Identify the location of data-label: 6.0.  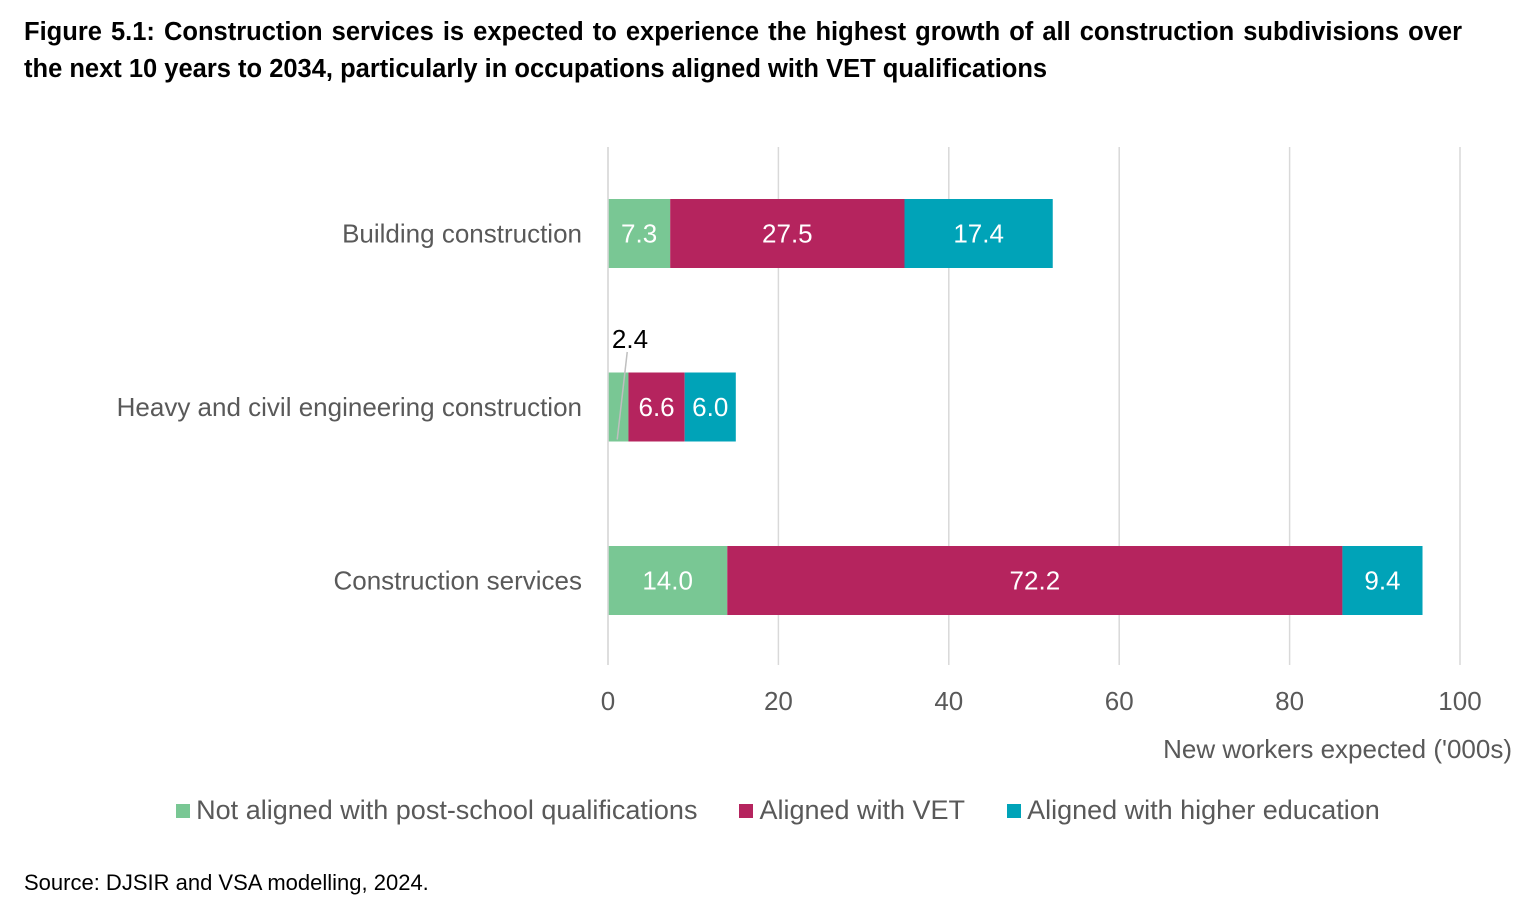
(710, 407).